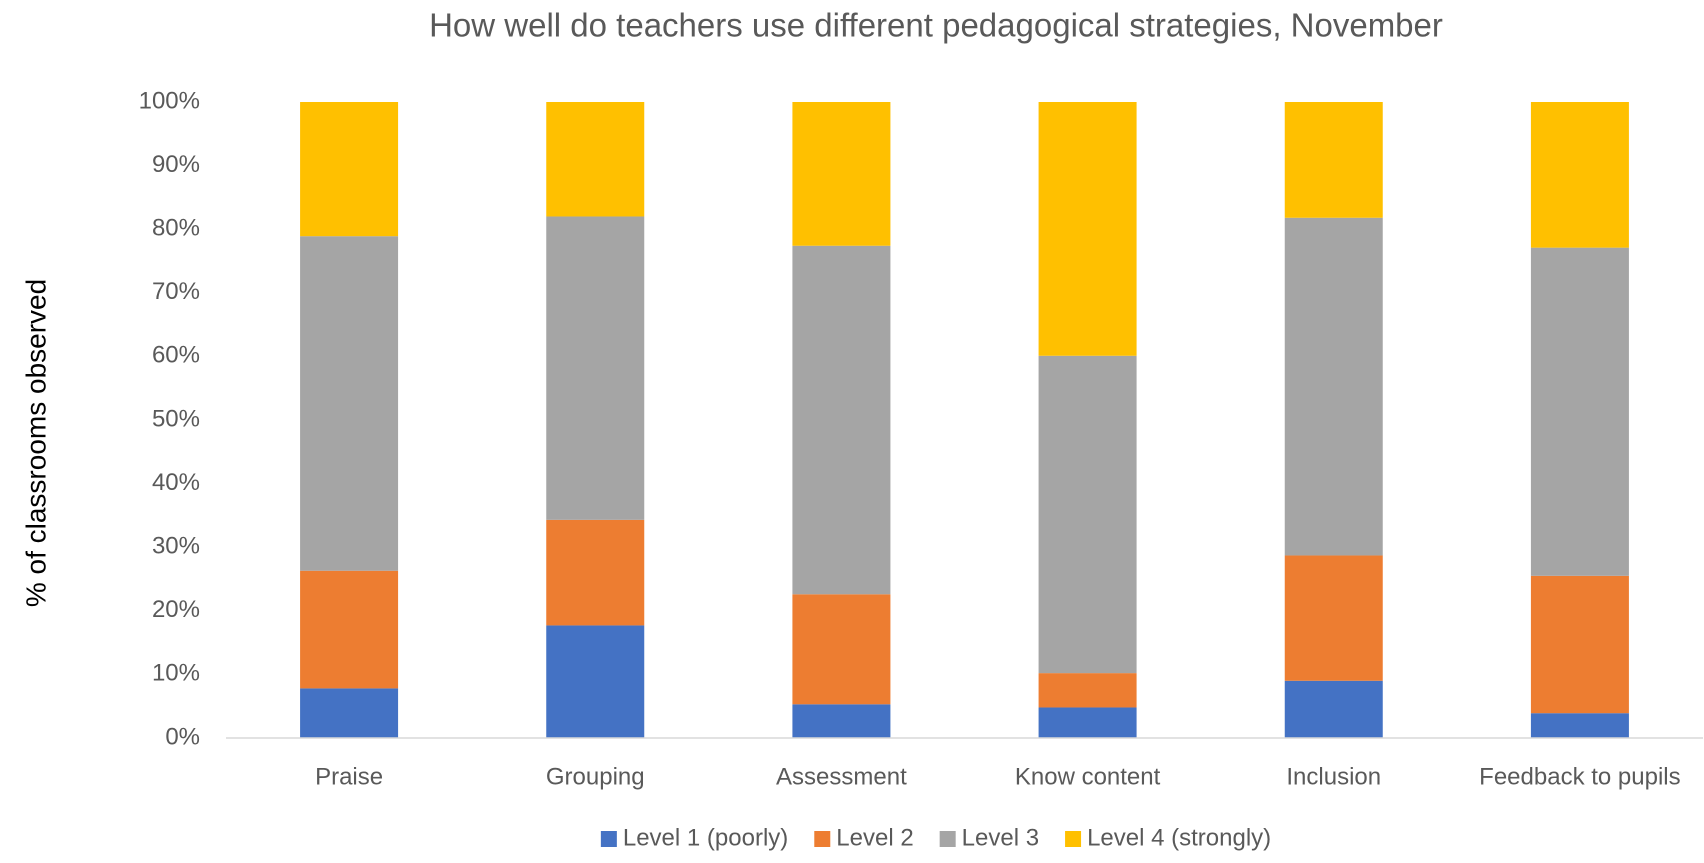  I want to click on x-tick-label: Assessment, so click(841, 776).